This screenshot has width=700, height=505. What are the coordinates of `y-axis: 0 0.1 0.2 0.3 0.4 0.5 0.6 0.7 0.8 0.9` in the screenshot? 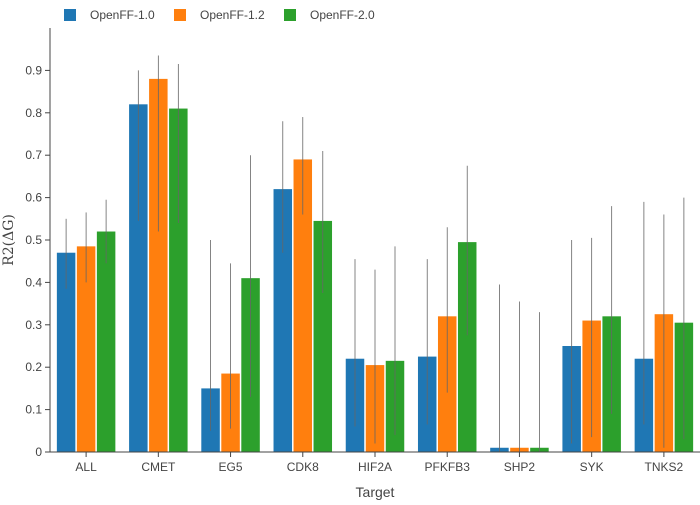 It's located at (38, 243).